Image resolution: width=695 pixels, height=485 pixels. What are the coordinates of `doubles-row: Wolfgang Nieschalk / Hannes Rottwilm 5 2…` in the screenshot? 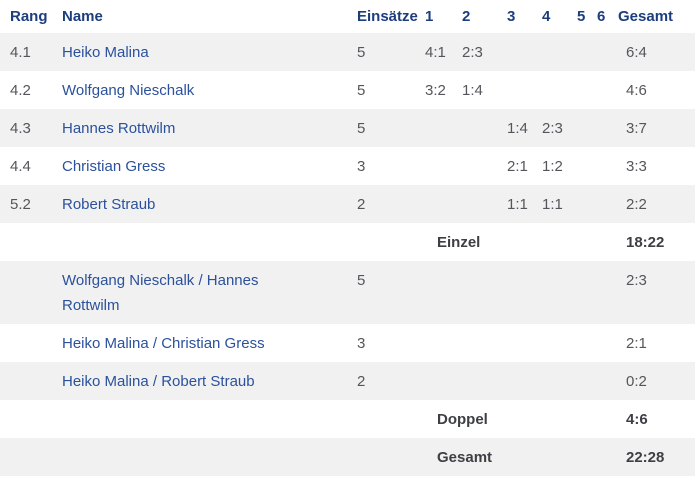 It's located at (347, 292).